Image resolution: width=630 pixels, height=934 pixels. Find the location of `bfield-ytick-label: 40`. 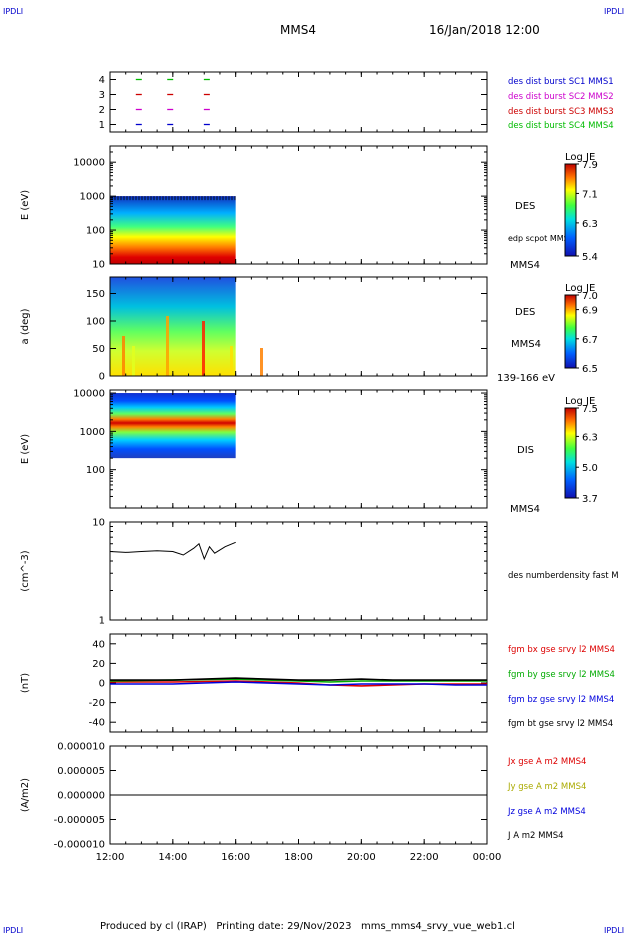

bfield-ytick-label: 40 is located at coordinates (98, 644).